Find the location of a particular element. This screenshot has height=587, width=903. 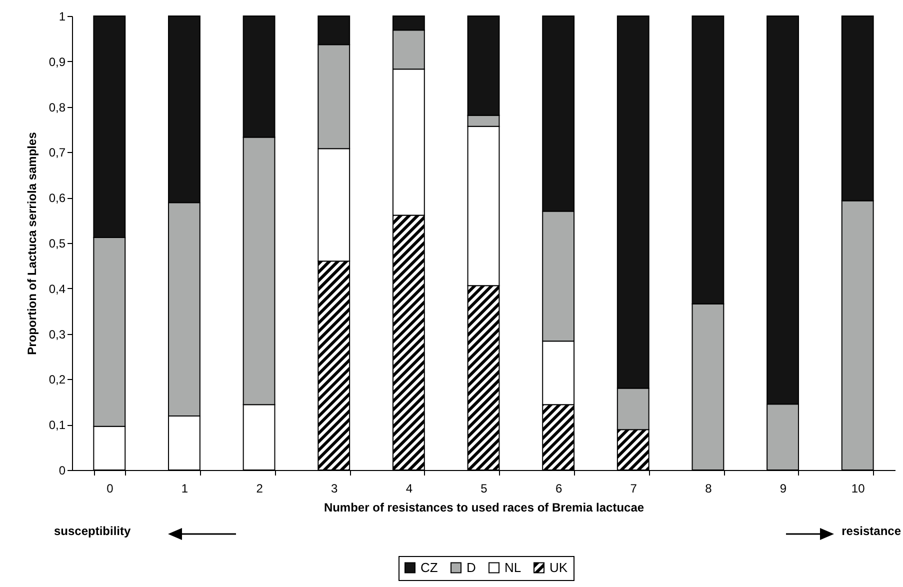

x-tick-label: 0 is located at coordinates (110, 489).